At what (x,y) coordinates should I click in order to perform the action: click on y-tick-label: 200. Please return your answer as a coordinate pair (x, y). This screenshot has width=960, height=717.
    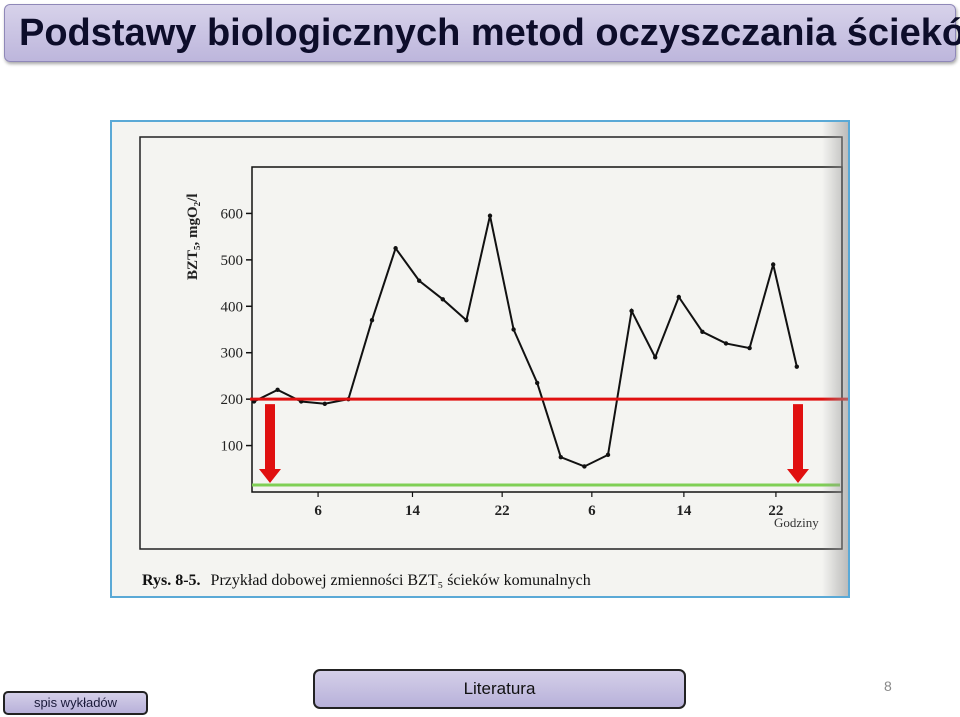
    Looking at the image, I should click on (232, 400).